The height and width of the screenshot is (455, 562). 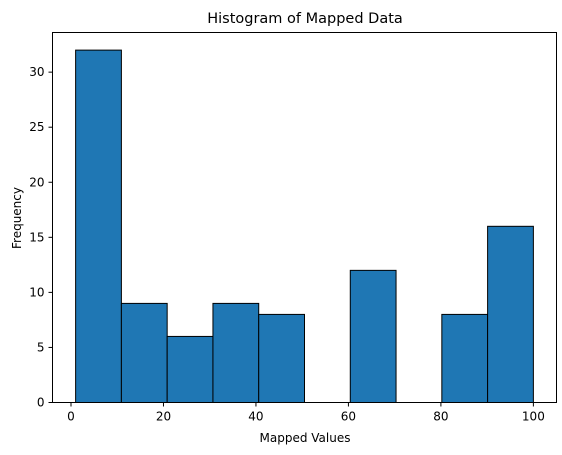 What do you see at coordinates (348, 417) in the screenshot?
I see `x-tick-label-3: 60` at bounding box center [348, 417].